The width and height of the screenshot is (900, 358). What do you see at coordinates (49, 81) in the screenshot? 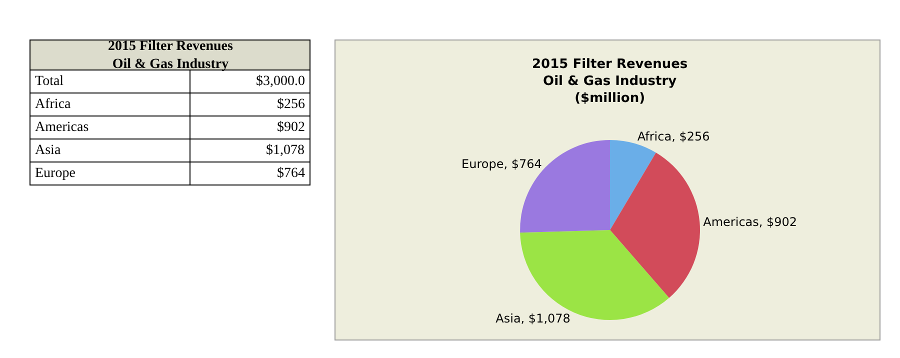
I see `category-label: Total` at bounding box center [49, 81].